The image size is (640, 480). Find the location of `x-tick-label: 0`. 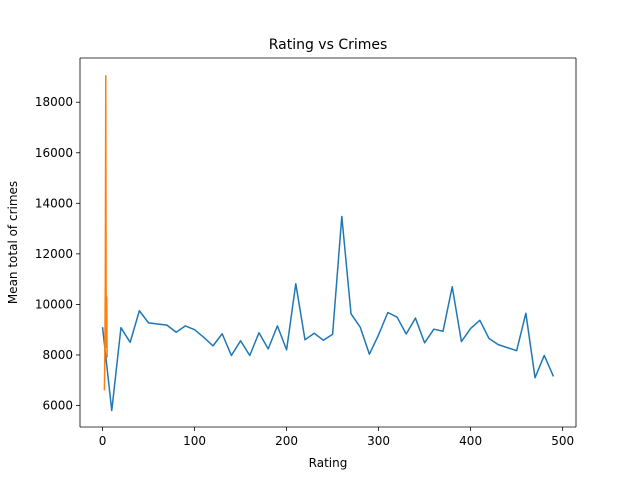

x-tick-label: 0 is located at coordinates (103, 441).